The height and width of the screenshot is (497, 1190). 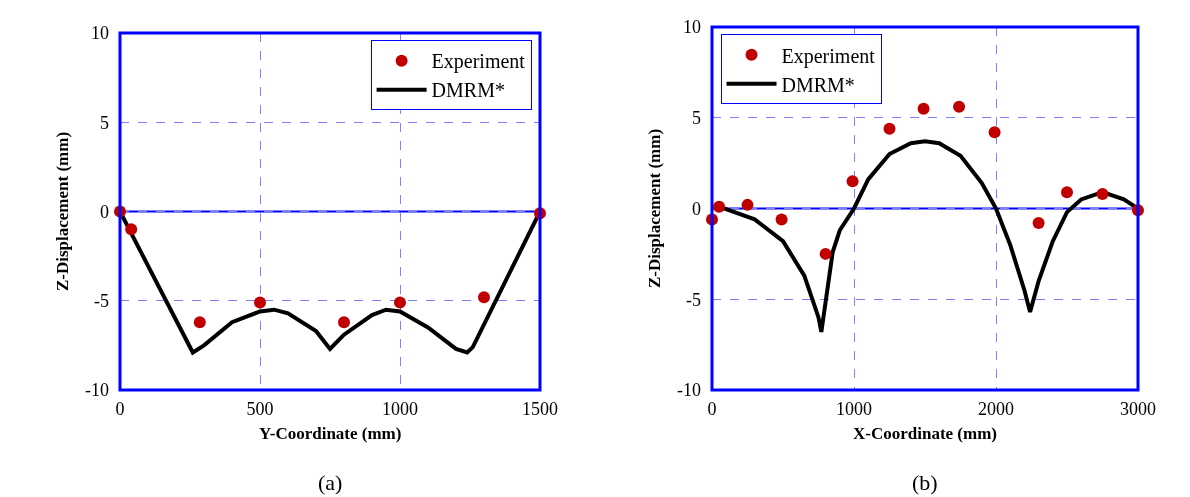 What do you see at coordinates (330, 433) in the screenshot?
I see `x-axis-title: Y-Coordinate (mm)` at bounding box center [330, 433].